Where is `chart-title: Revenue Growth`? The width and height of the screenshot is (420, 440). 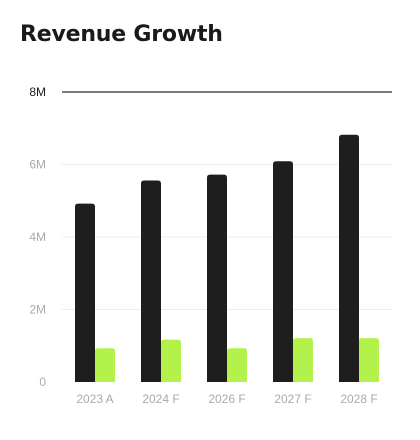
chart-title: Revenue Growth is located at coordinates (121, 34).